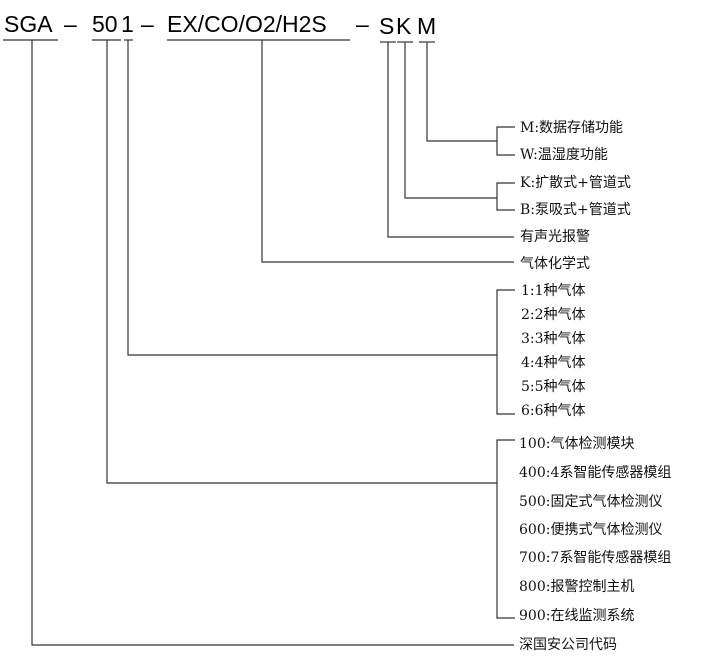 Image resolution: width=703 pixels, height=658 pixels. I want to click on mode-options: K:扩散式+管道式 B:泵吸式+管道式, so click(575, 196).